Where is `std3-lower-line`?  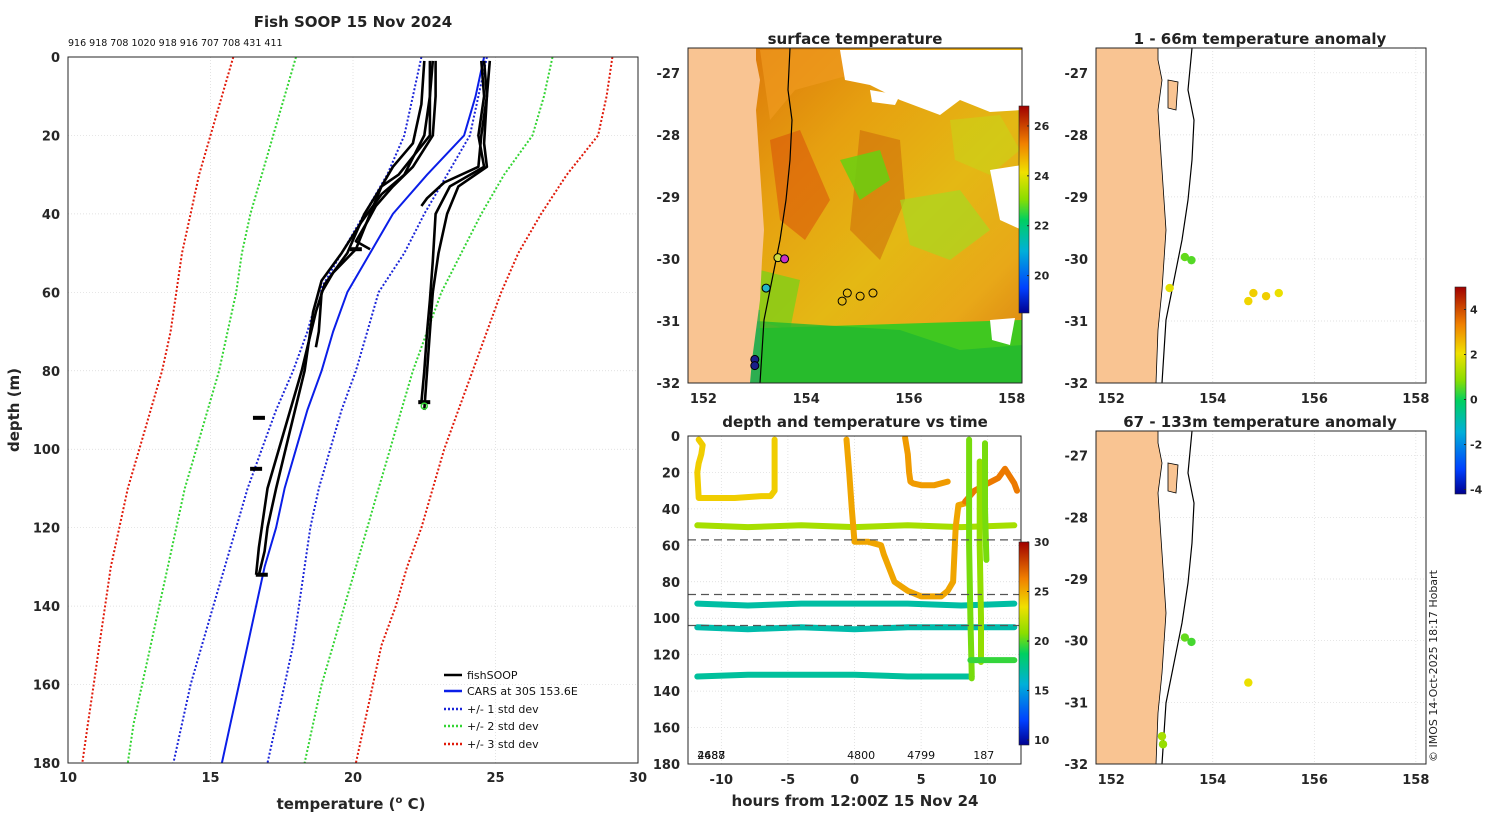
std3-lower-line is located at coordinates (158, 410).